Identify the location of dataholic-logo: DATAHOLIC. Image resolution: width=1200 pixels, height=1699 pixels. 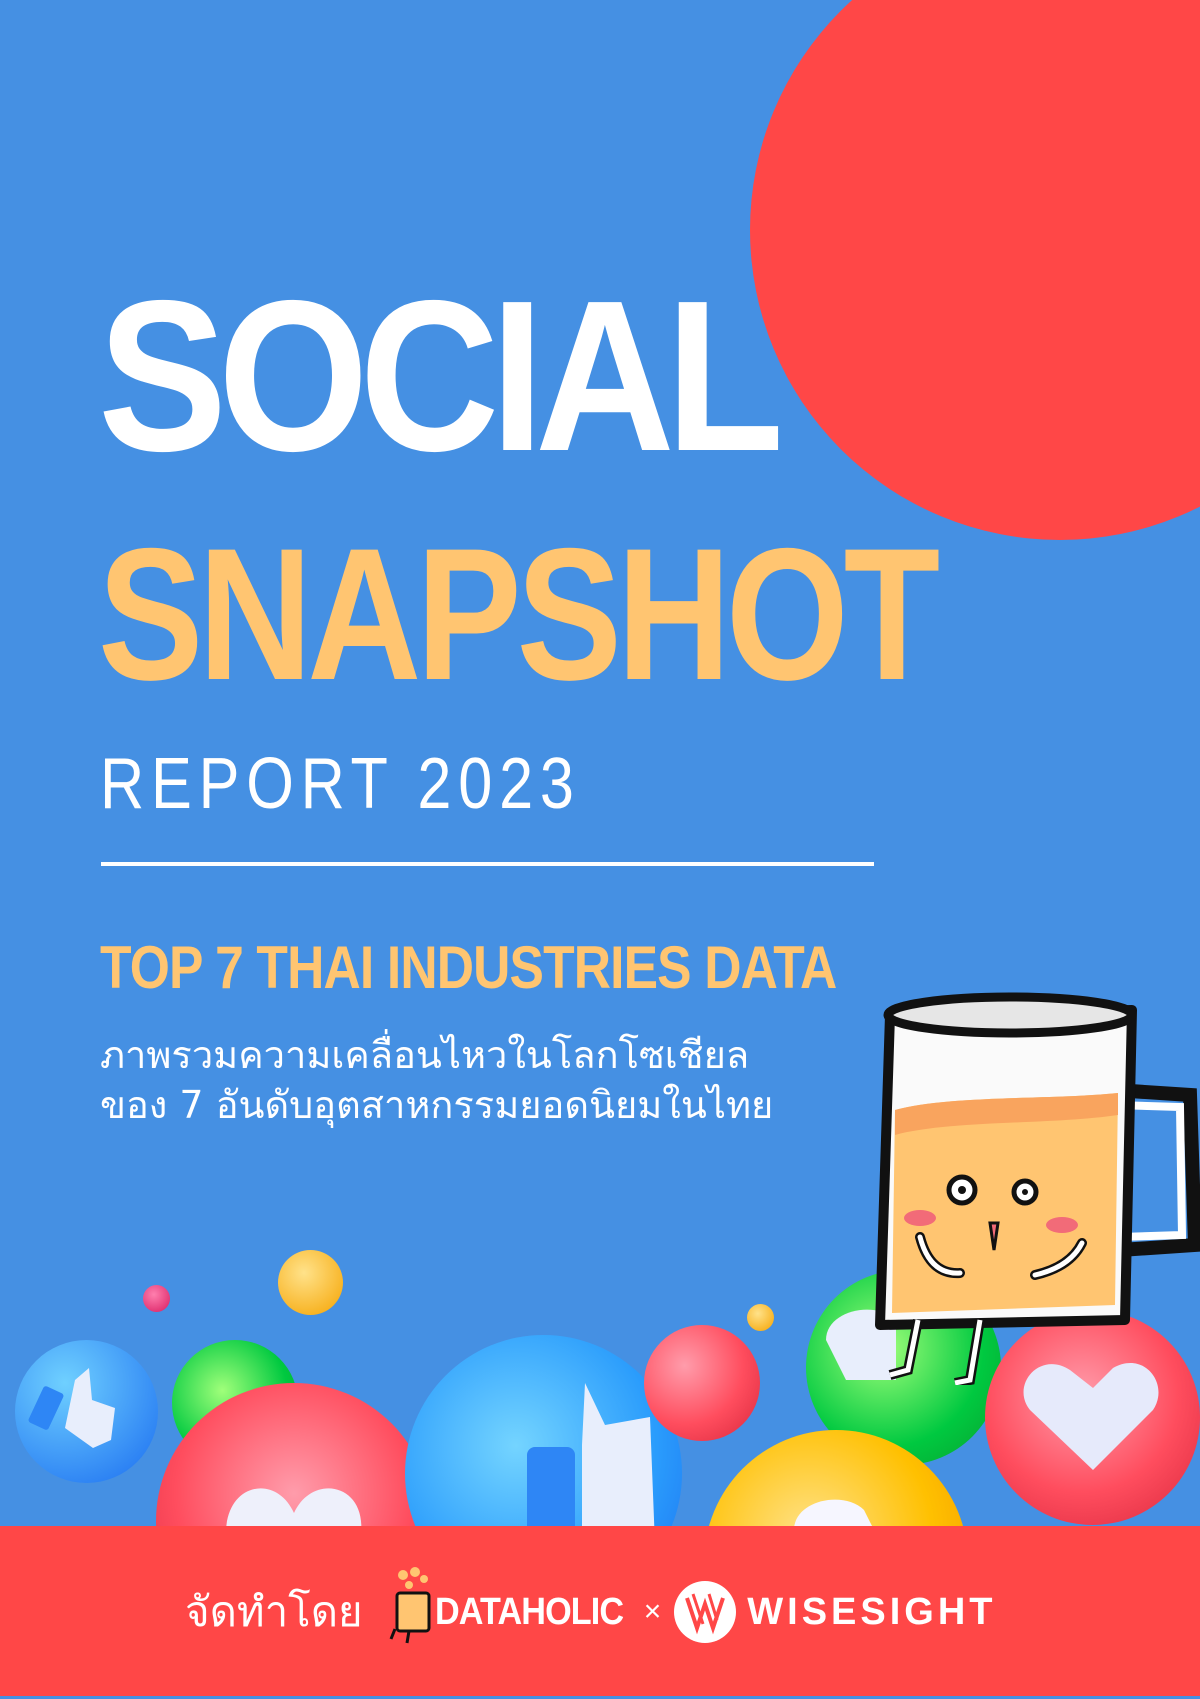
(516, 1607).